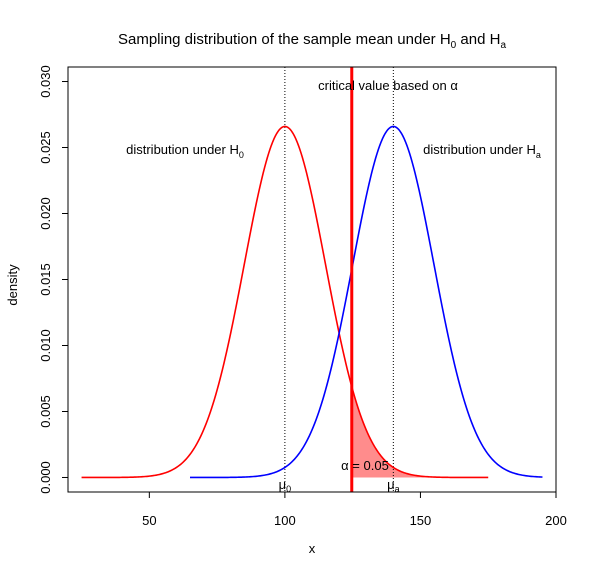 The image size is (591, 577). I want to click on x-tick-label: 200, so click(556, 520).